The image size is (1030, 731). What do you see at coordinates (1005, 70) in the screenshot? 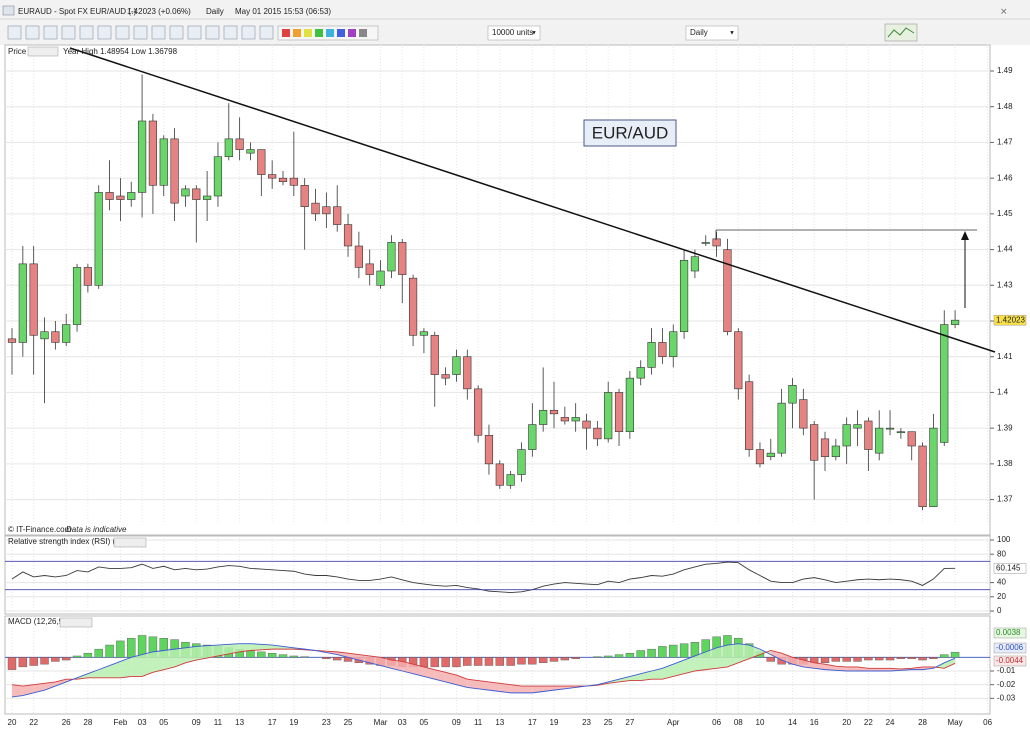
I see `y-tick-label: 1.49` at bounding box center [1005, 70].